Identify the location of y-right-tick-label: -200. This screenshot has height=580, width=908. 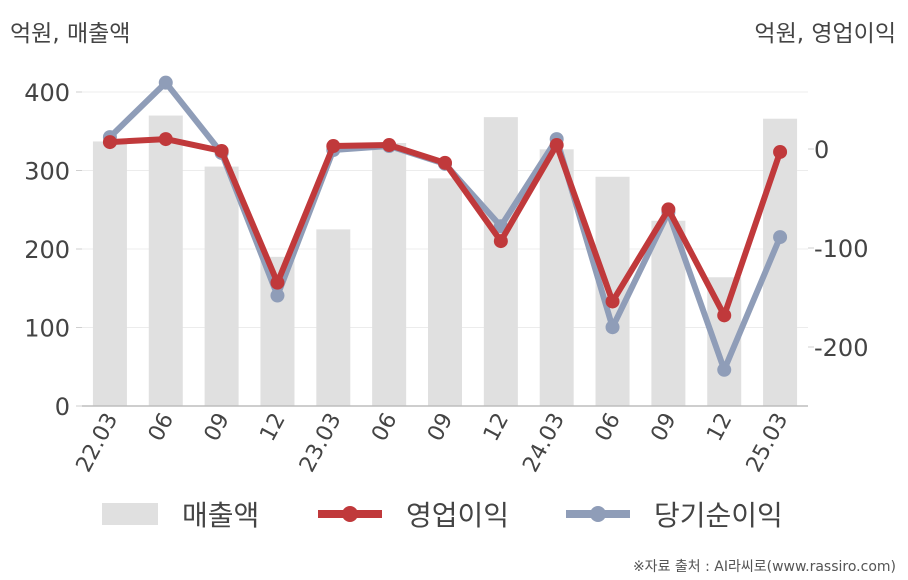
(841, 348).